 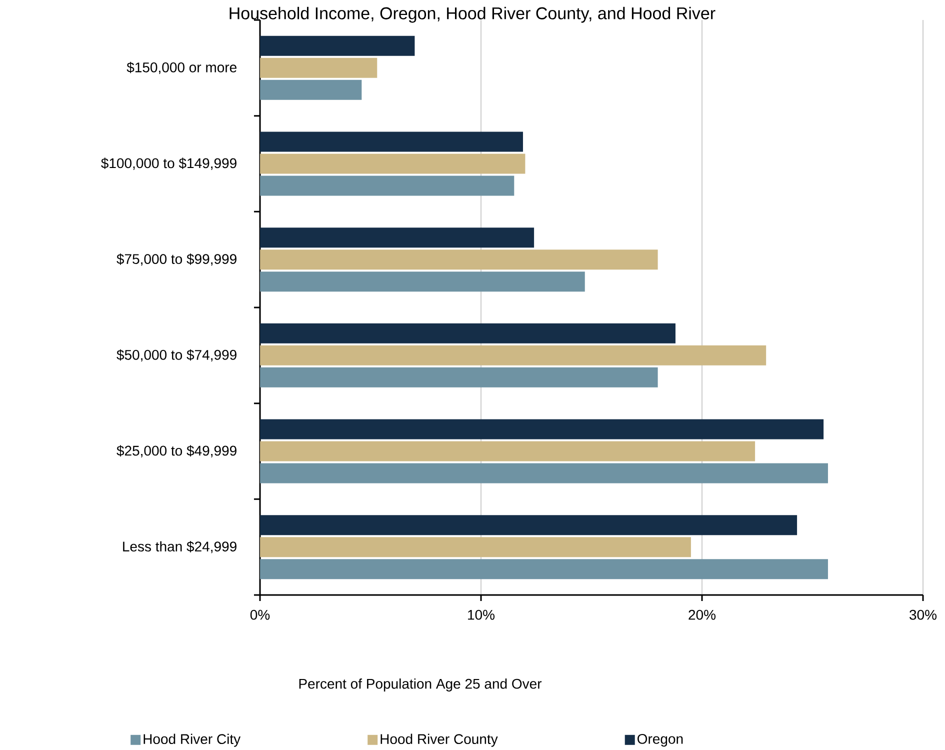 What do you see at coordinates (660, 740) in the screenshot?
I see `legend-label: Oregon` at bounding box center [660, 740].